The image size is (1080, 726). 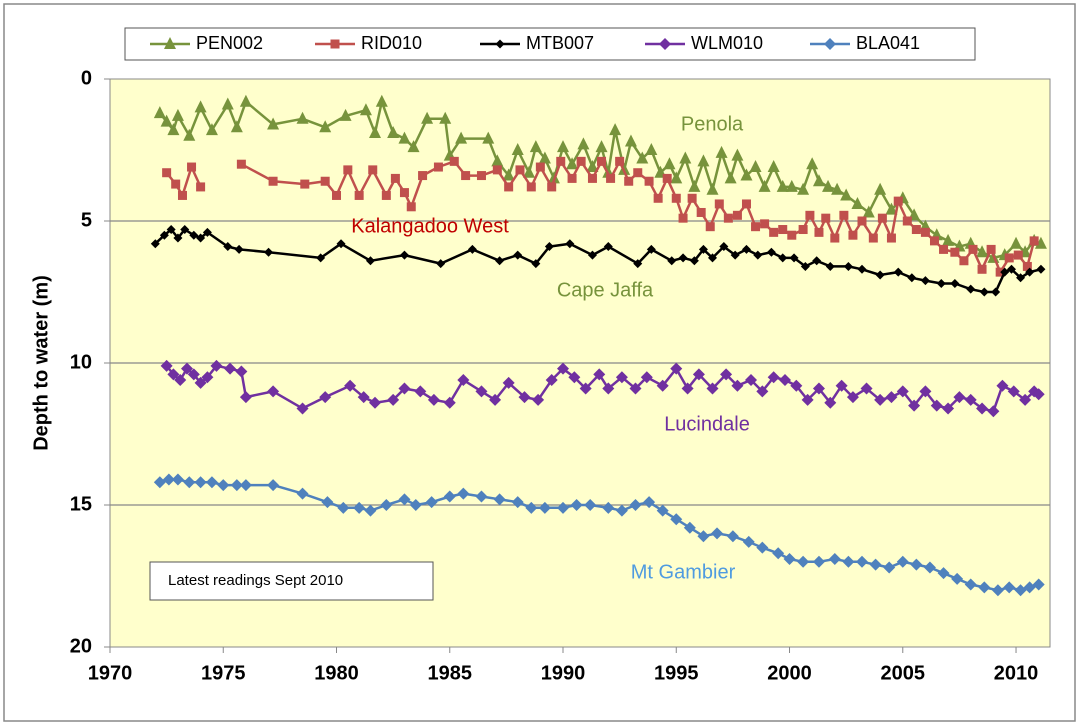 I want to click on legend-marker, so click(x=500, y=44).